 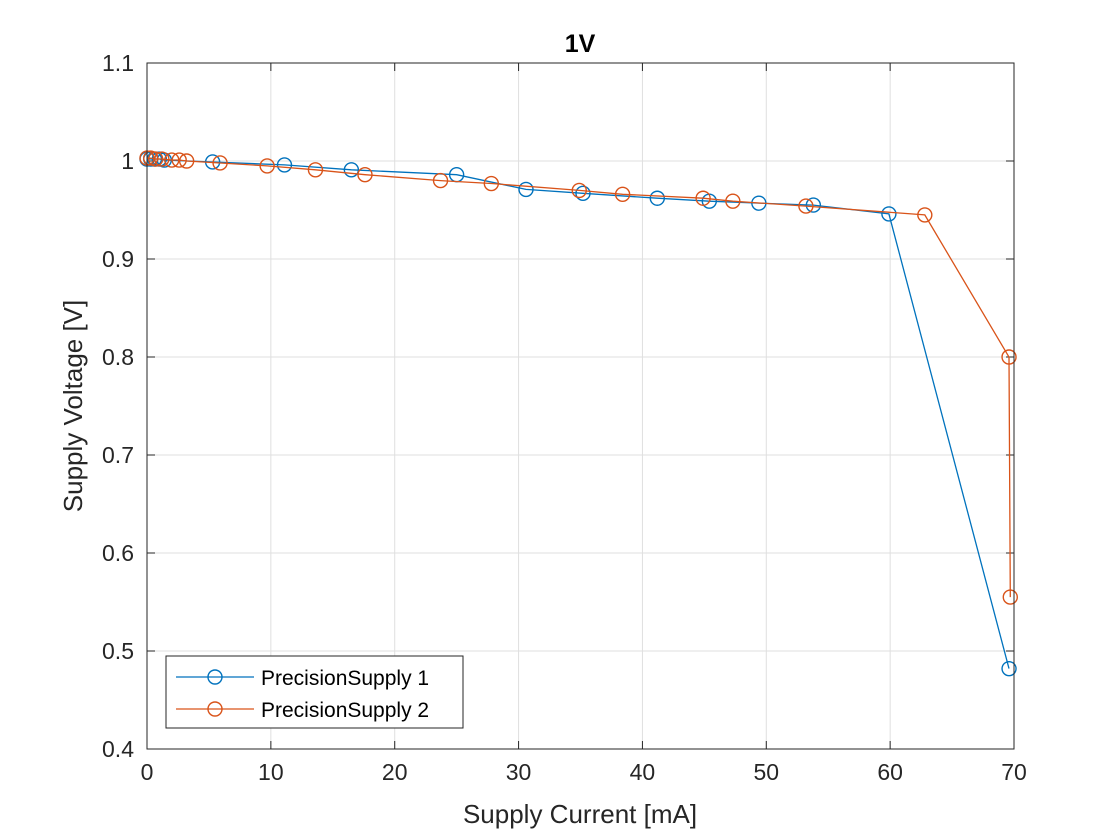 What do you see at coordinates (118, 651) in the screenshot?
I see `y-tick-label: 0.5` at bounding box center [118, 651].